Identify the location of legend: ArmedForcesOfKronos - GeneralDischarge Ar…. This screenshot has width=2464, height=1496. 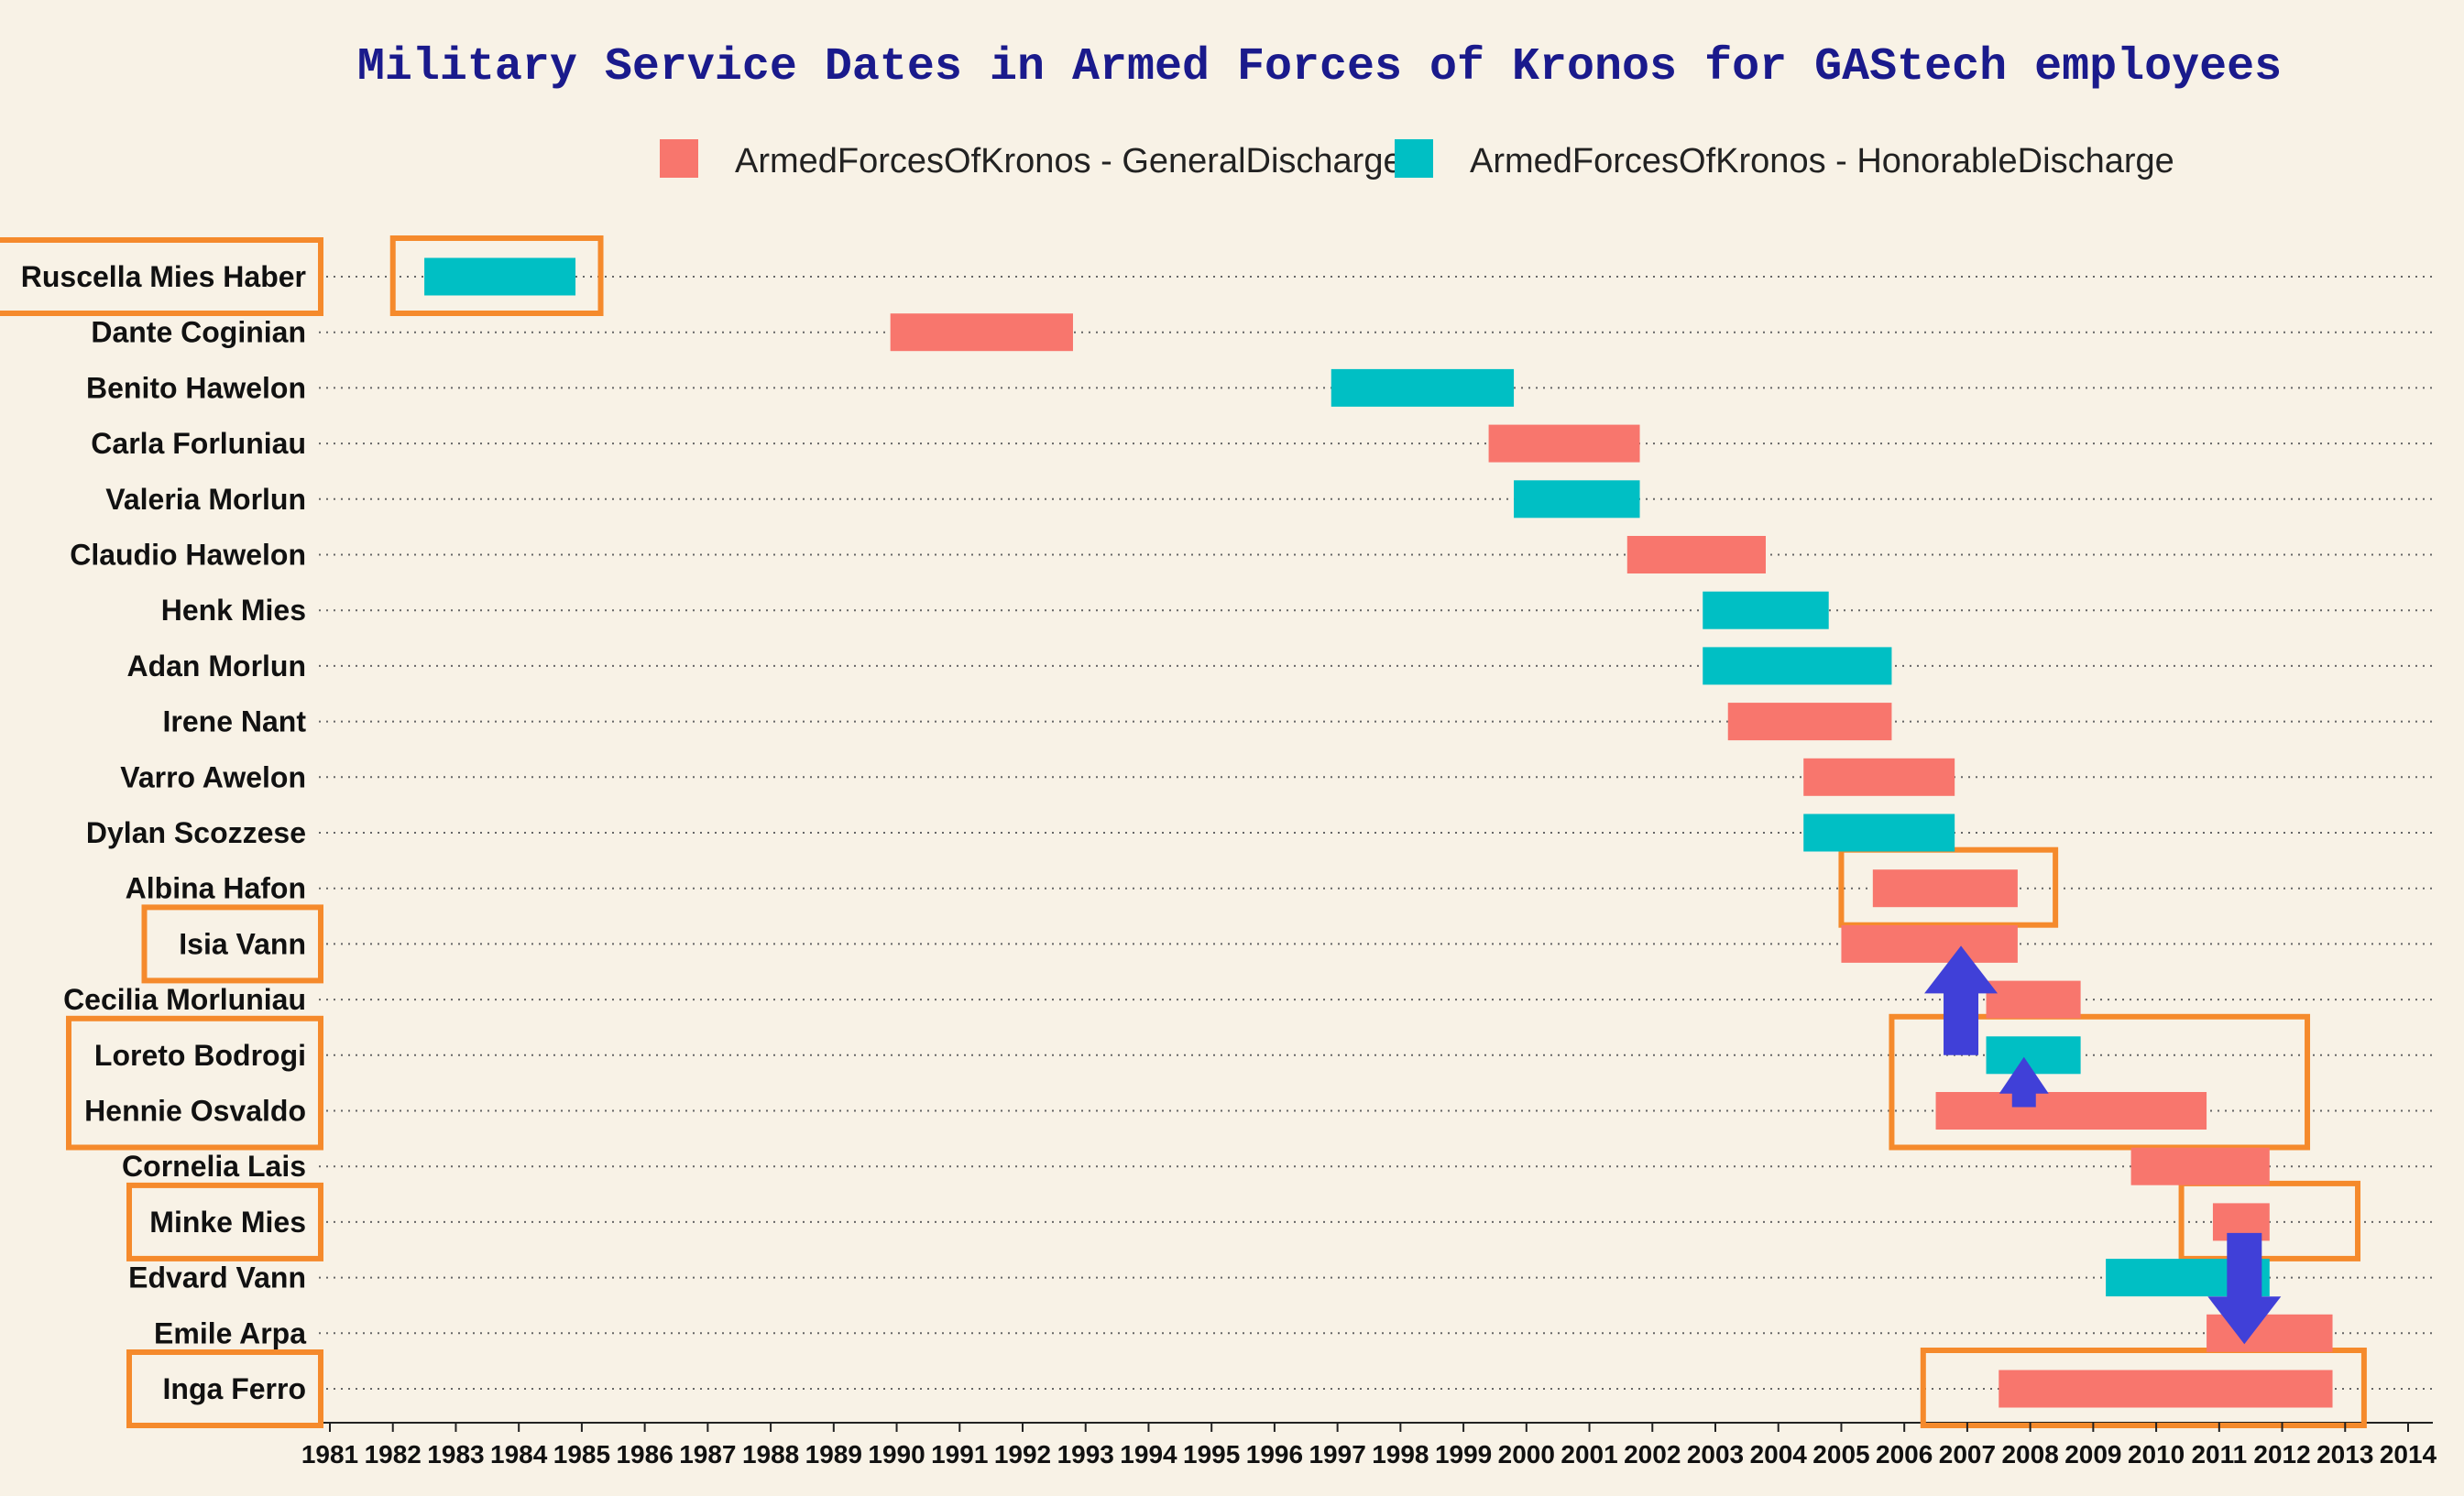
(1417, 159).